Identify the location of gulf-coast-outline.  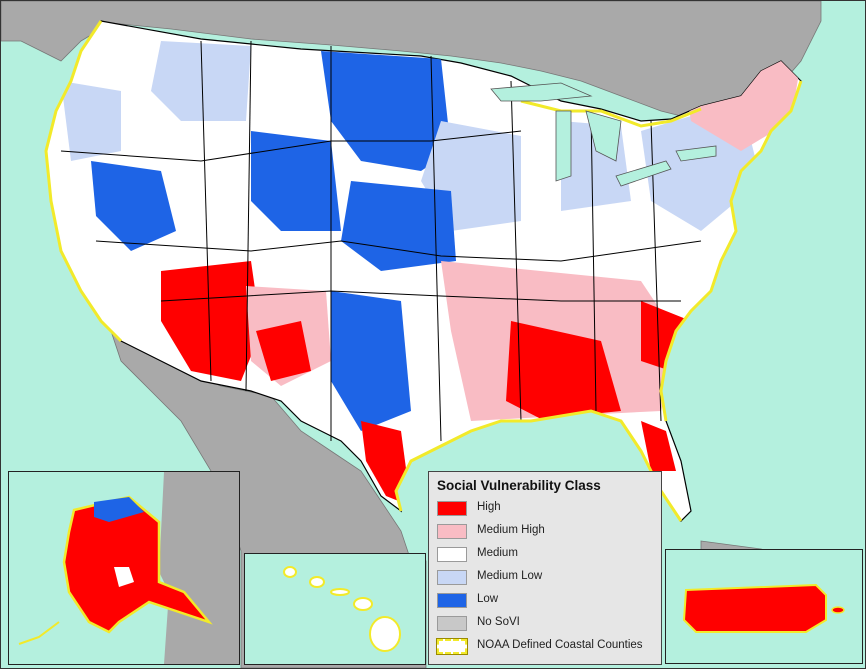
(538, 465).